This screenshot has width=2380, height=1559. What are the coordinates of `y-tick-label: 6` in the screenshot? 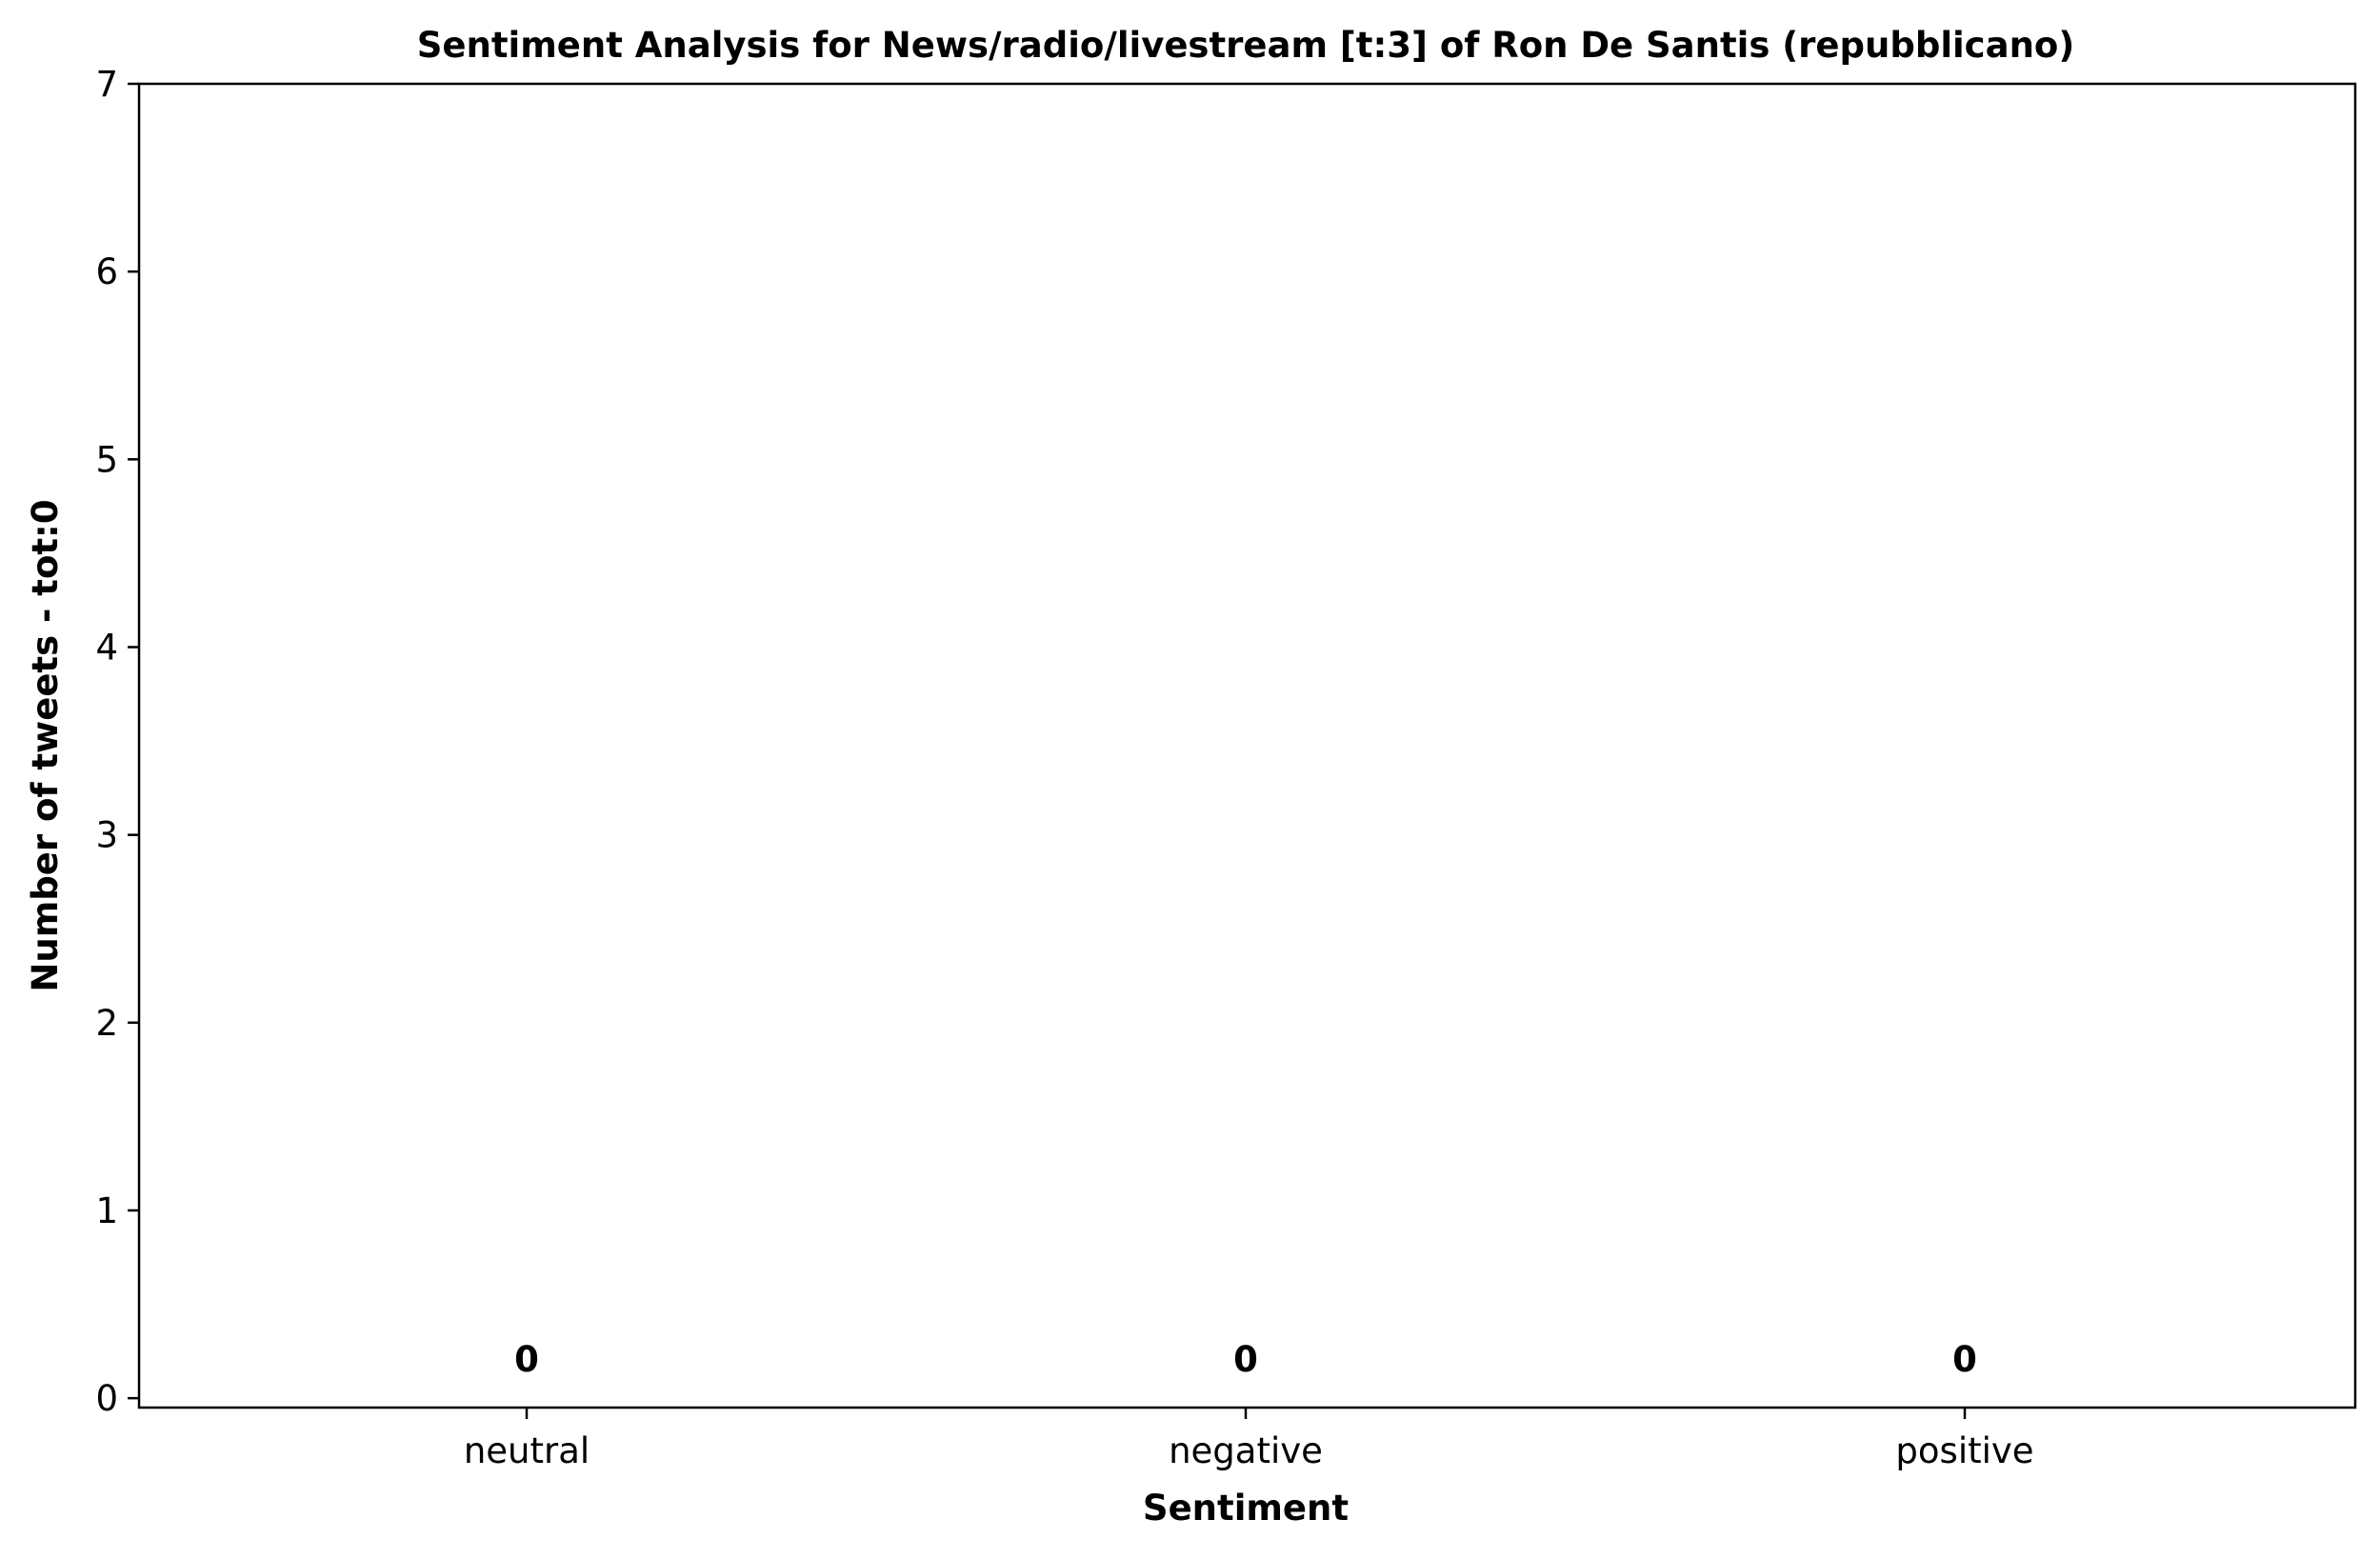 It's located at (106, 271).